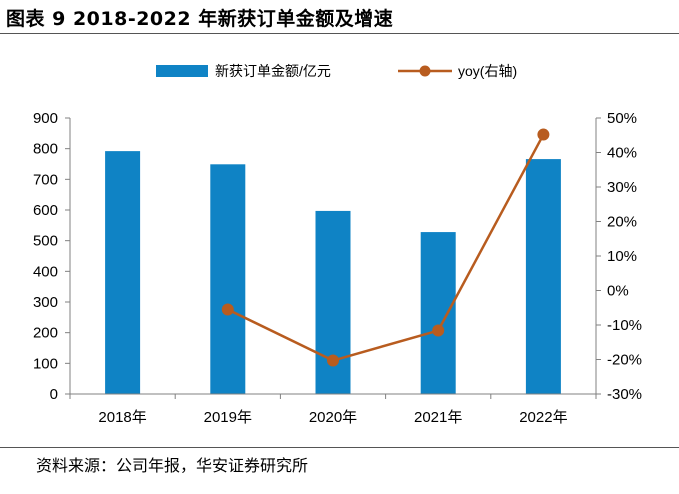  I want to click on left-tick-label: 900, so click(45, 118).